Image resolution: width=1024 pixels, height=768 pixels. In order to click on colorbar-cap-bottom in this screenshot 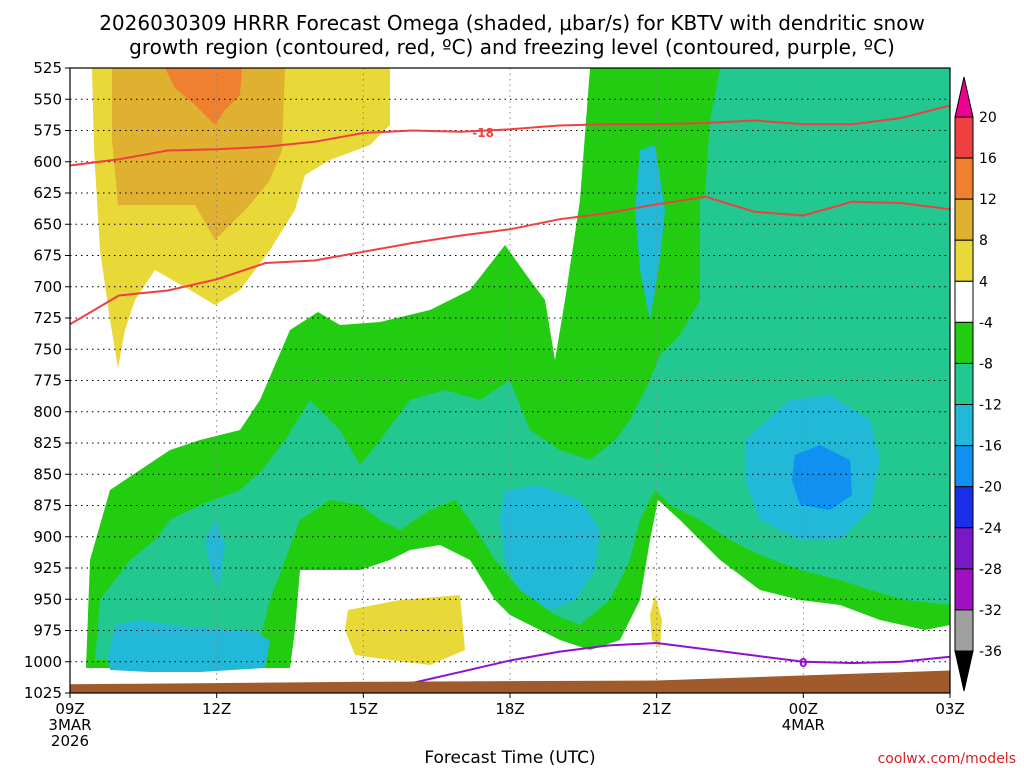, I will do `click(964, 671)`.